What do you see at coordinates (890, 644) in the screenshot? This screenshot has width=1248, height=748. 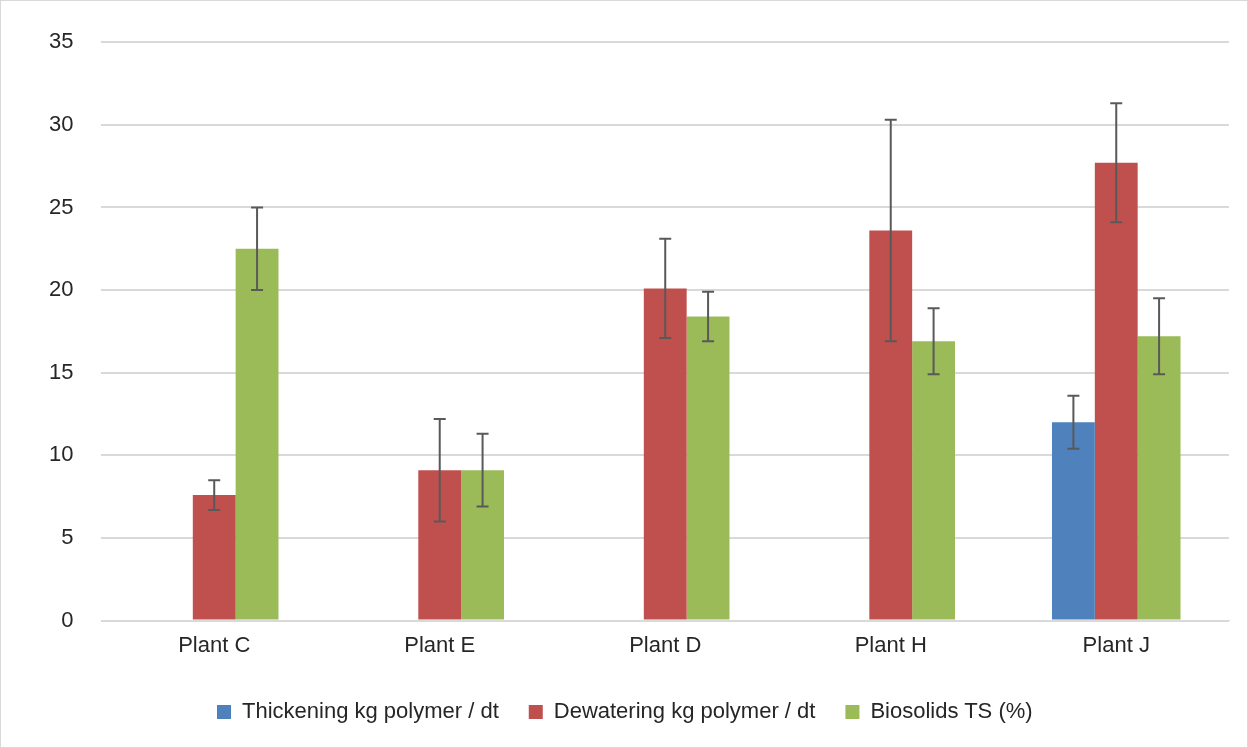 I see `x-tick-label: Plant H` at bounding box center [890, 644].